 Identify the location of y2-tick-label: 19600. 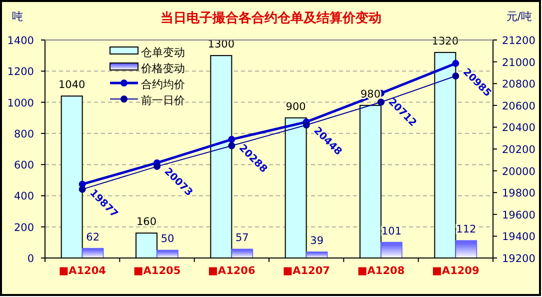
(519, 215).